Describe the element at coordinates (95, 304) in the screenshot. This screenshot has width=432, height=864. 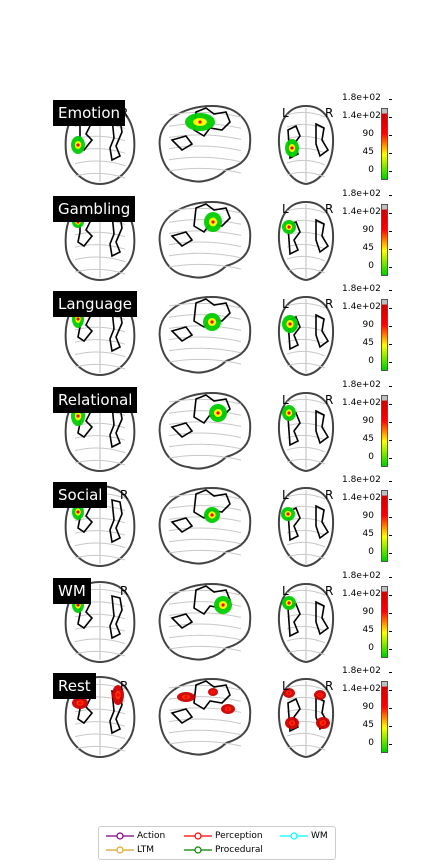
I see `panel-title: Language` at that location.